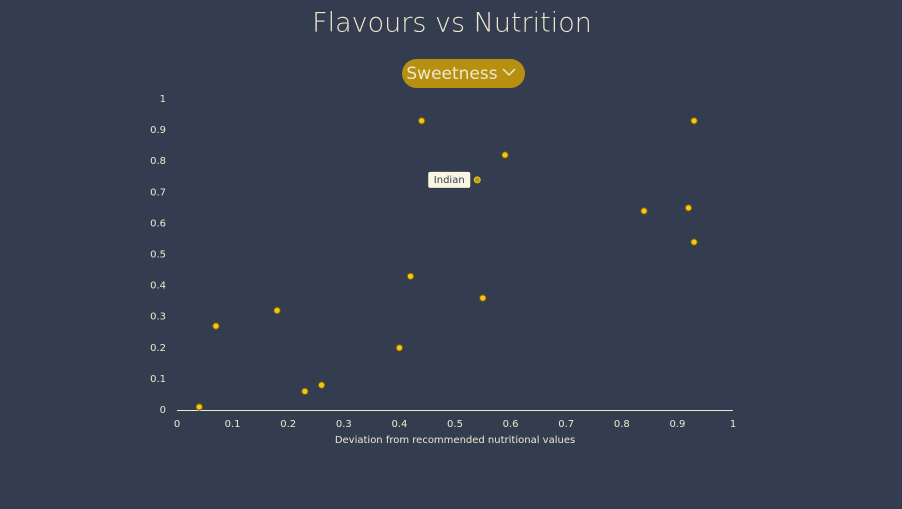  I want to click on dropdown-label: Sweetness, so click(451, 74).